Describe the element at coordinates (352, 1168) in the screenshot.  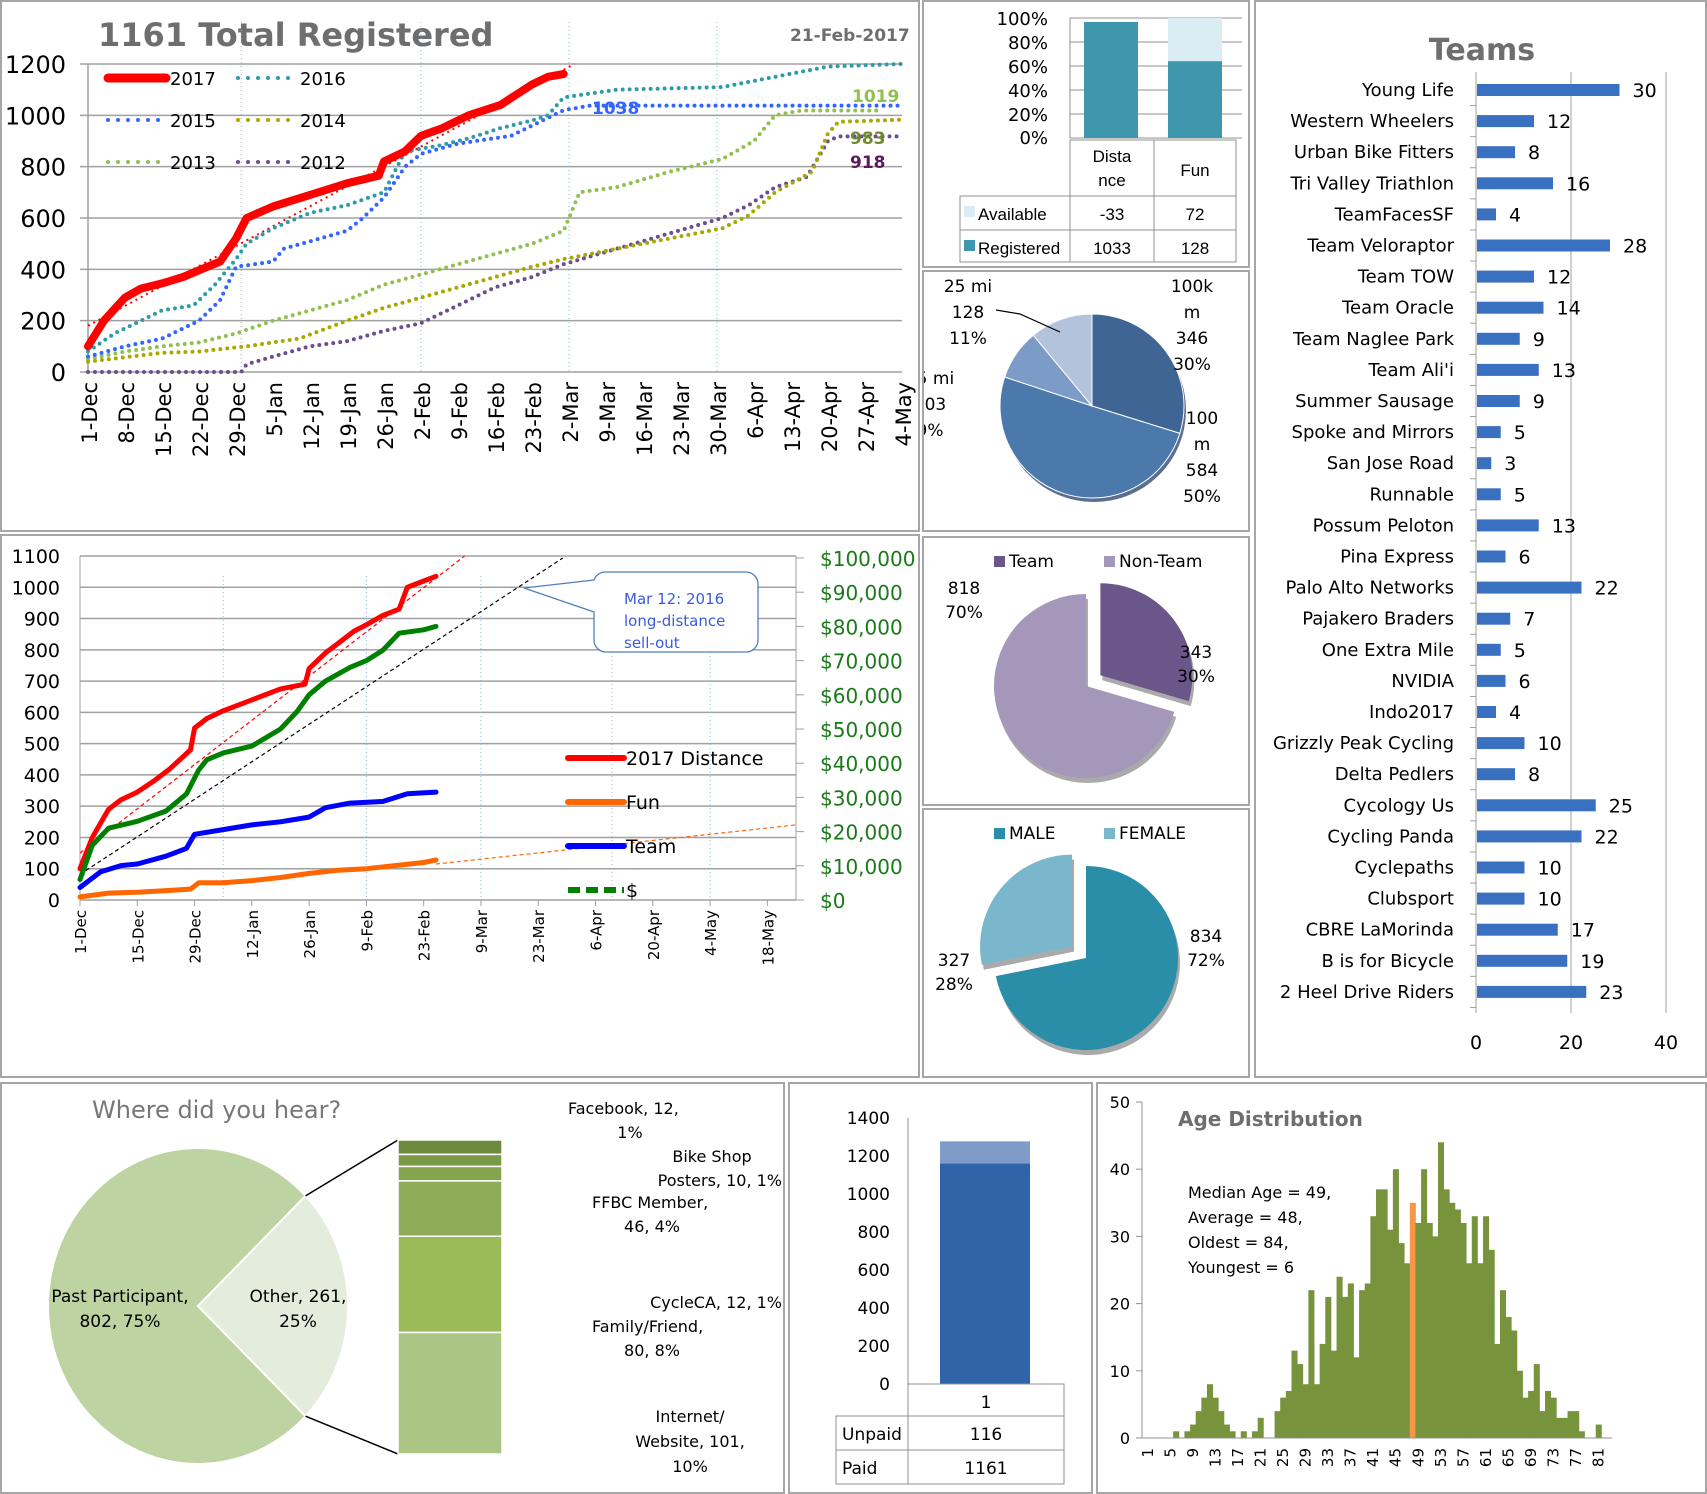
I see `connector-line` at that location.